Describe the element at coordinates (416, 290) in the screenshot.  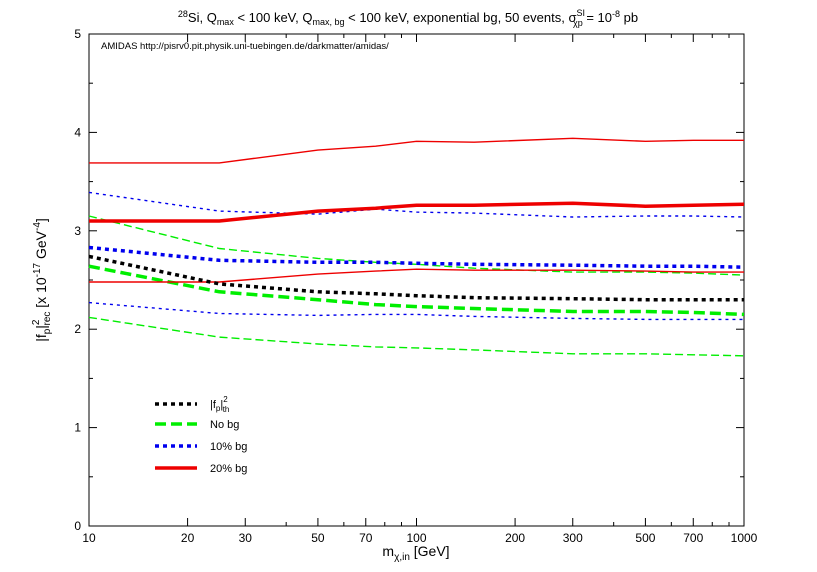
I see `series-nobg-central` at that location.